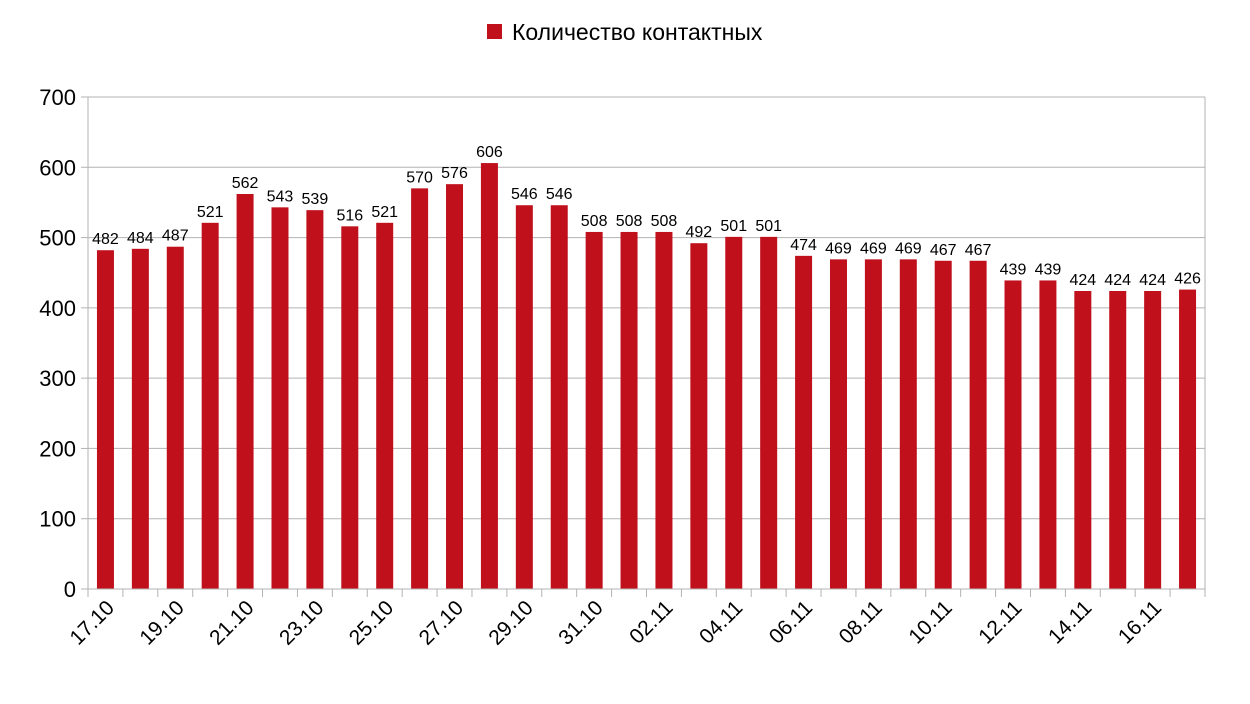 Image resolution: width=1250 pixels, height=704 pixels. What do you see at coordinates (371, 622) in the screenshot?
I see `x-tick-label: 25.10` at bounding box center [371, 622].